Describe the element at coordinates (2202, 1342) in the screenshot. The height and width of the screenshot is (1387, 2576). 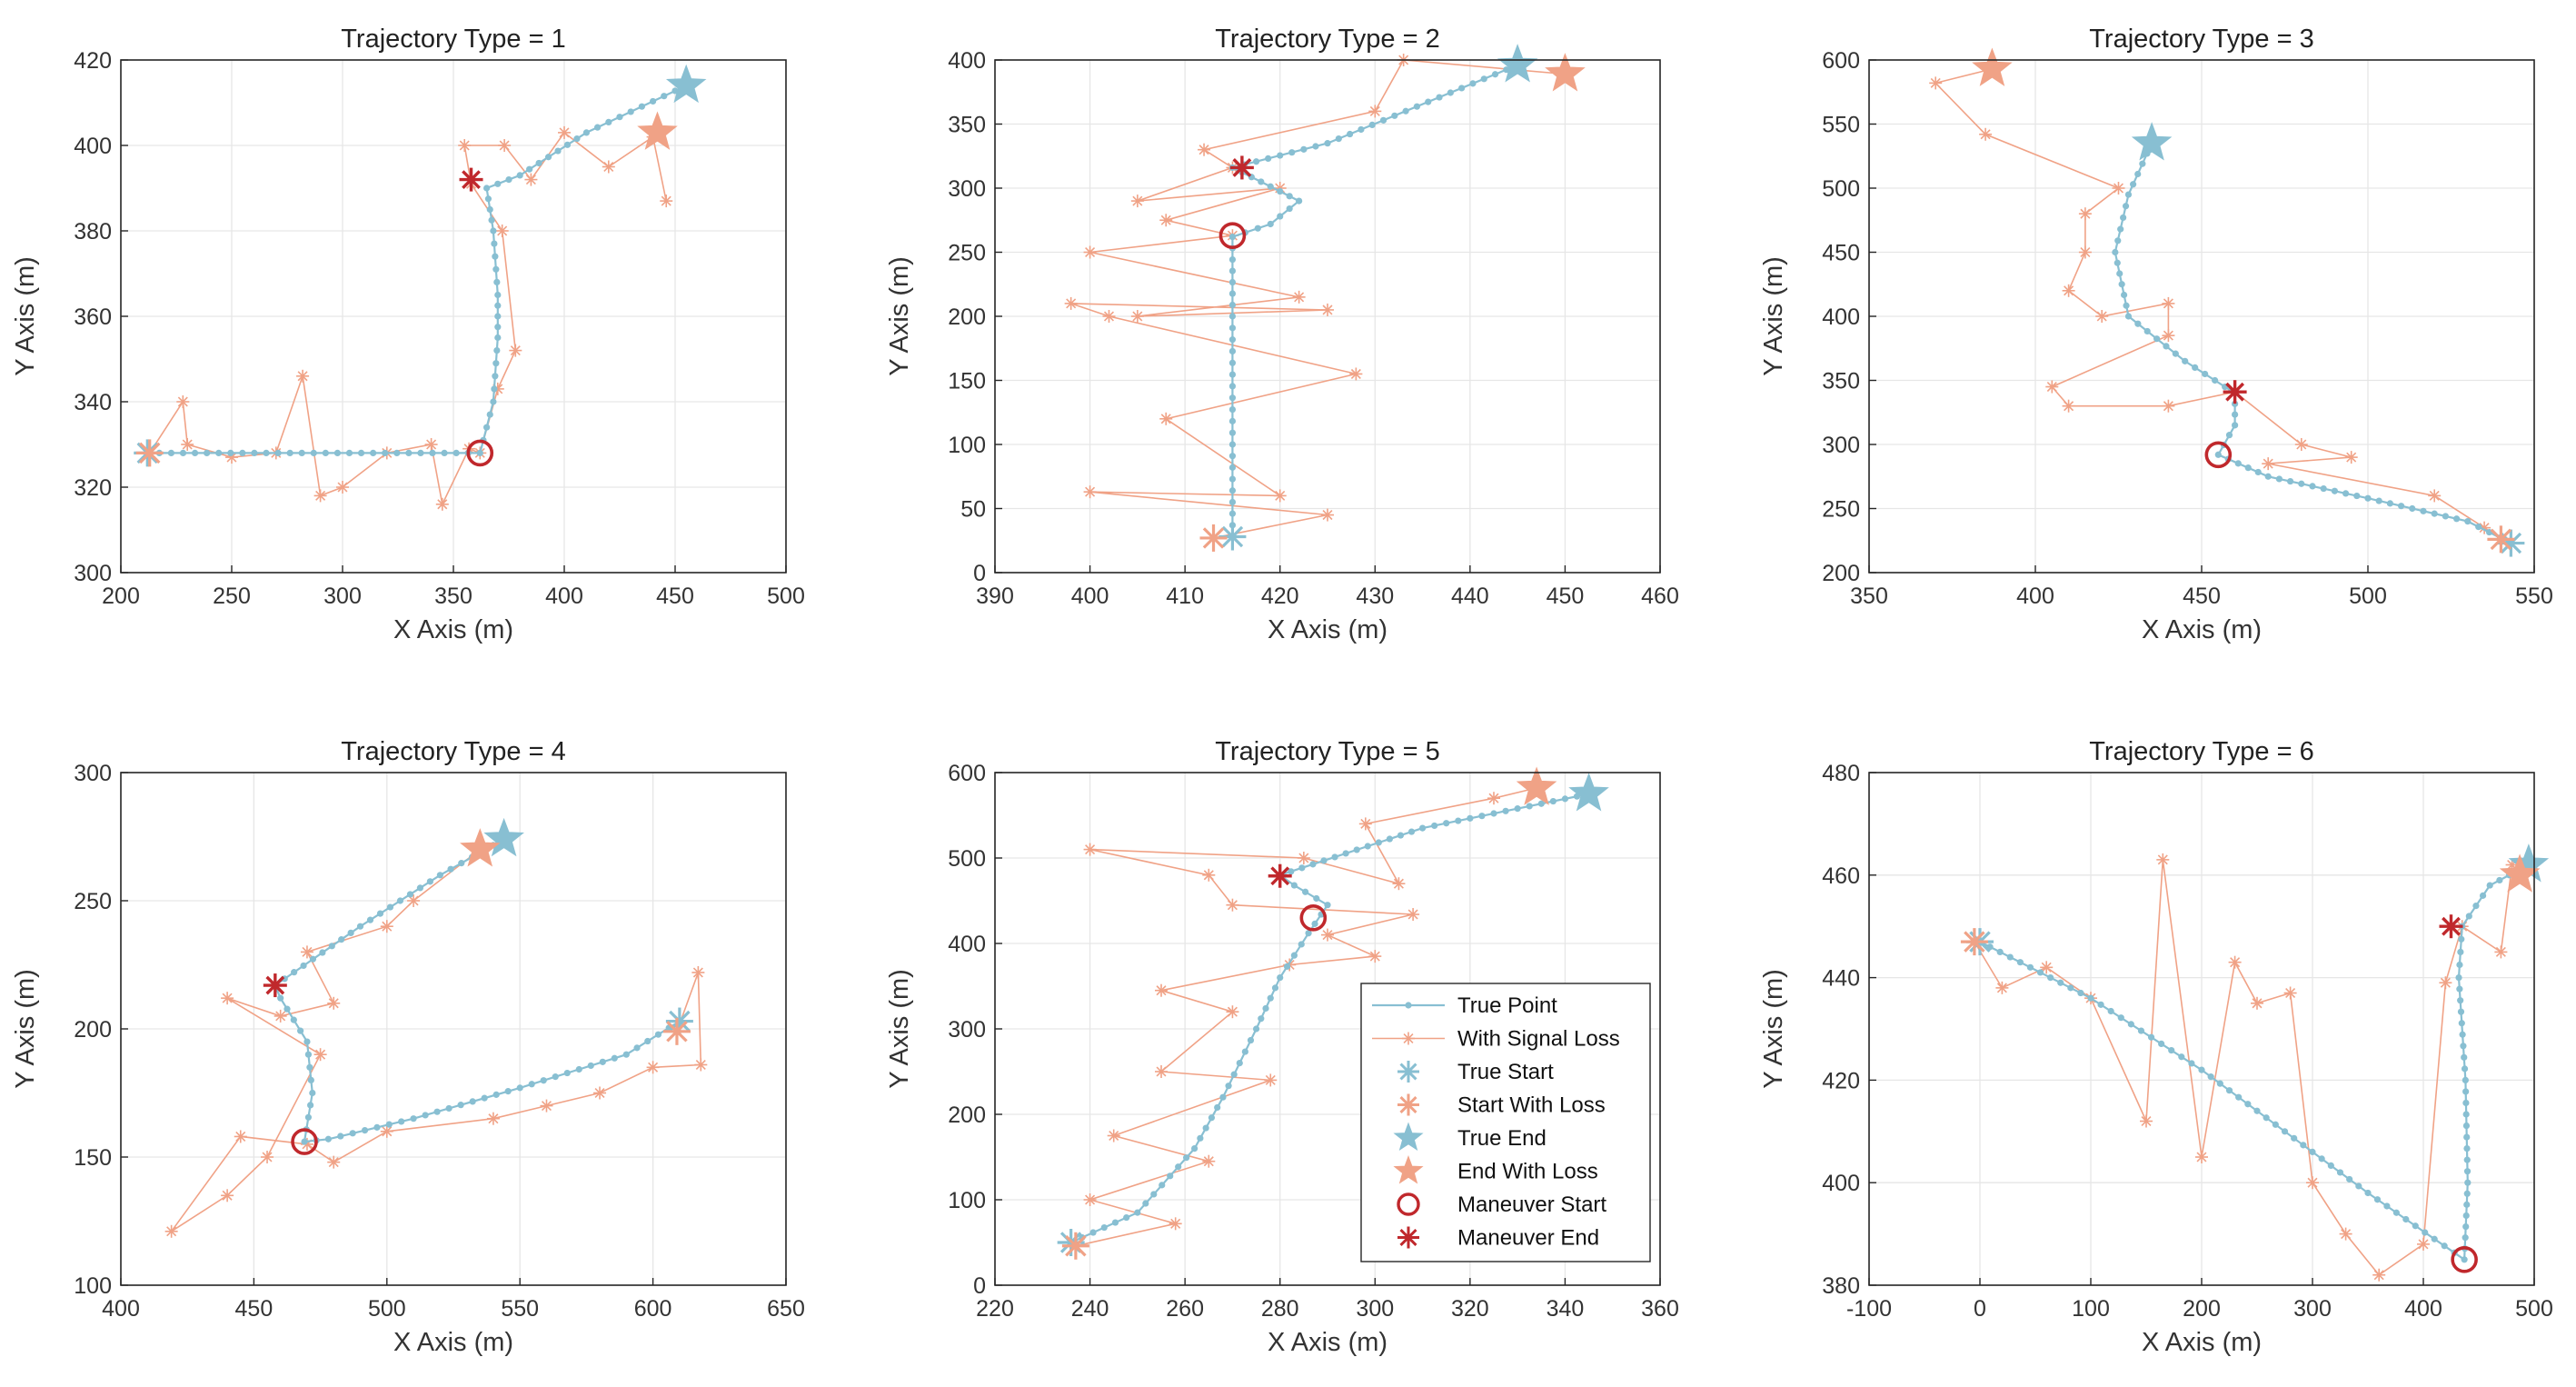
I see `x-axis-label: X Axis (m)` at that location.